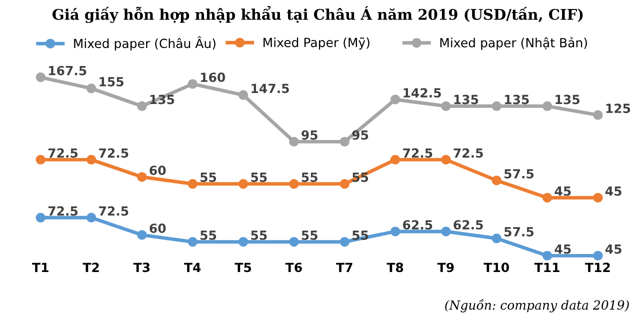 The width and height of the screenshot is (636, 322). What do you see at coordinates (618, 109) in the screenshot?
I see `data-label: 125` at bounding box center [618, 109].